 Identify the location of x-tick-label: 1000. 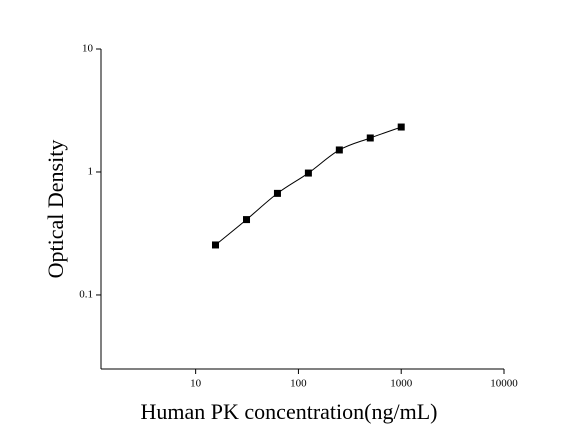
(401, 384).